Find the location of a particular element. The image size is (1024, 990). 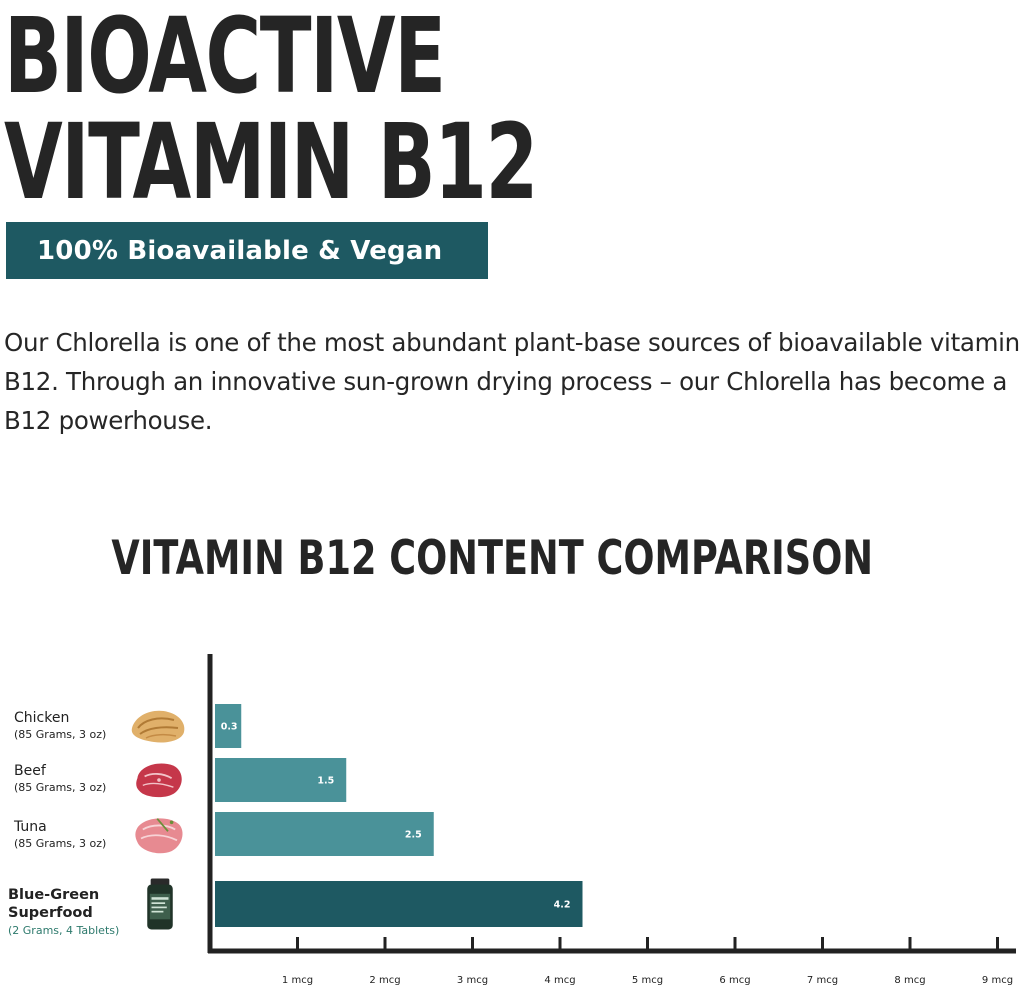

x-tick-label-8: 8 mcg is located at coordinates (909, 980).